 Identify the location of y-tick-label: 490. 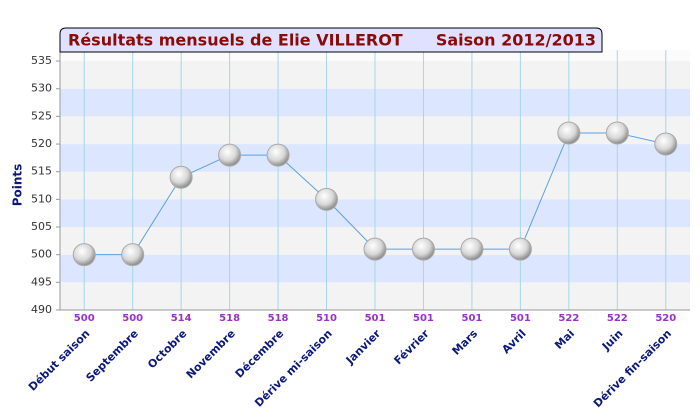
(41, 309).